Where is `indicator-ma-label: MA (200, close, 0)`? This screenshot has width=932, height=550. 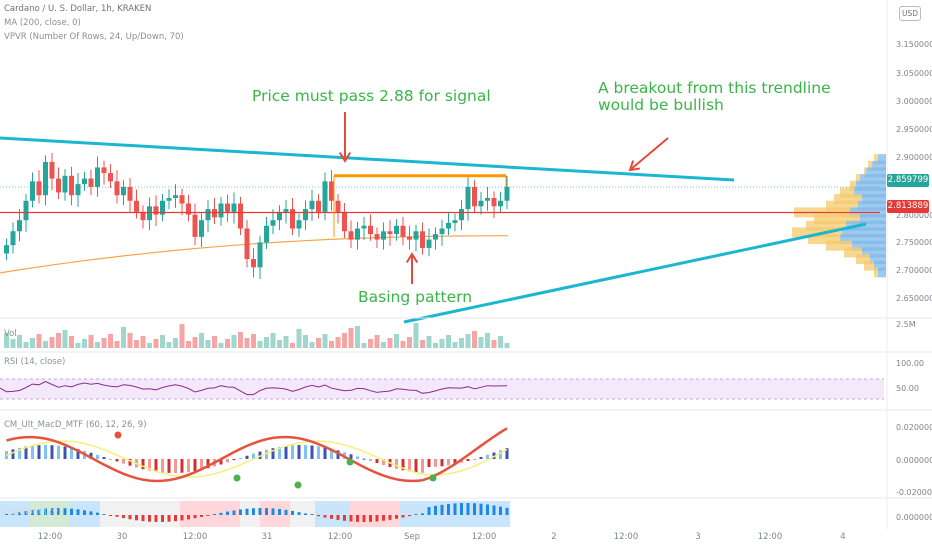
indicator-ma-label: MA (200, close, 0) is located at coordinates (42, 23).